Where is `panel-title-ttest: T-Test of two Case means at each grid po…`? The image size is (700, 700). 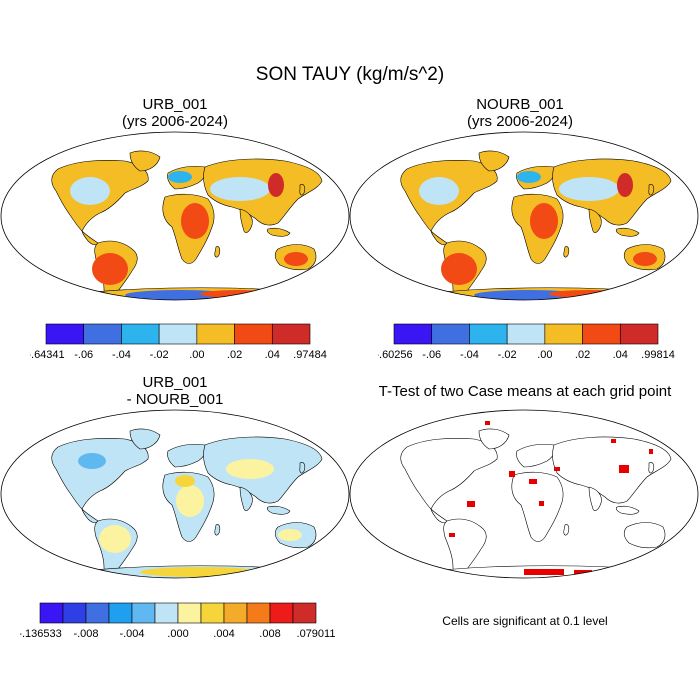 panel-title-ttest: T-Test of two Case means at each grid po… is located at coordinates (525, 391).